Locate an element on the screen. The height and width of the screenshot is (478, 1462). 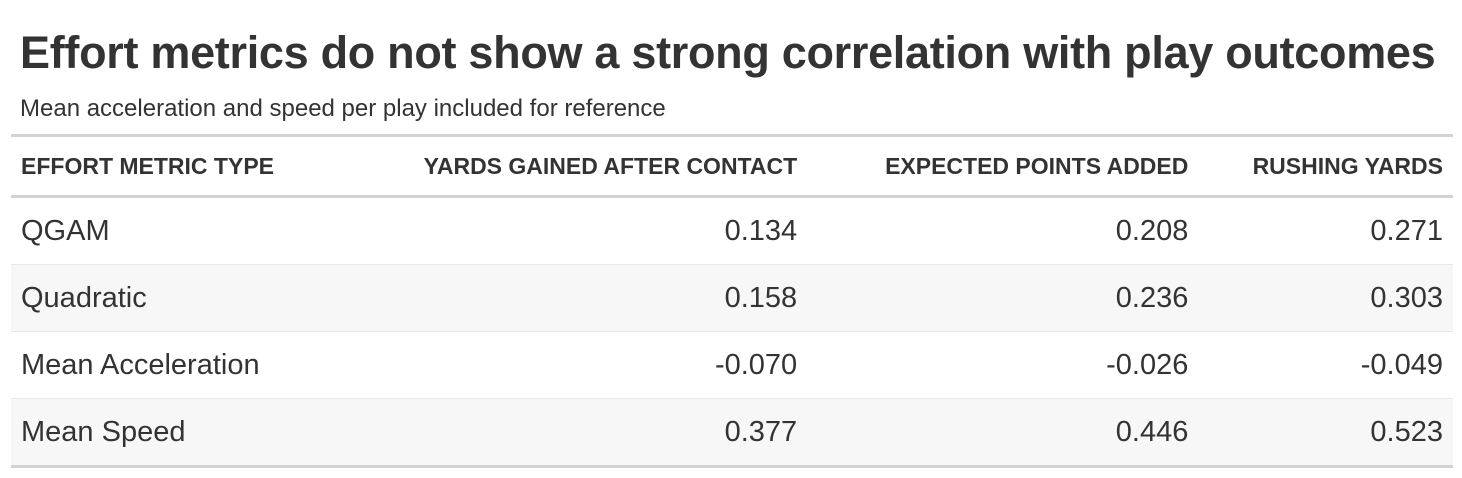
column-header-effort-metric-type: EFFORT METRIC TYPE is located at coordinates (171, 166).